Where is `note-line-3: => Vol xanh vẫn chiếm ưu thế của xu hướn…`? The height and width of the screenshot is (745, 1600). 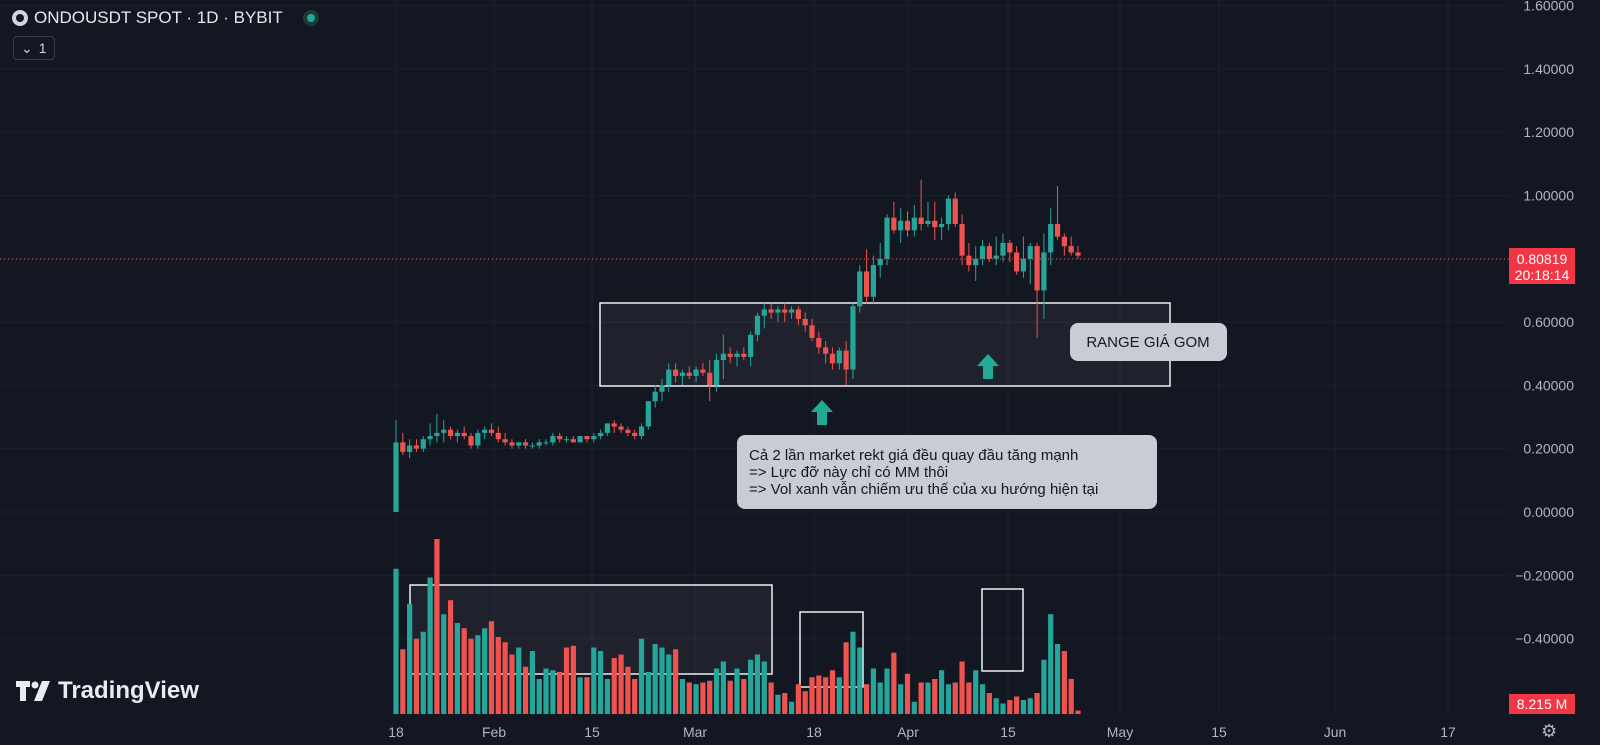 note-line-3: => Vol xanh vẫn chiếm ưu thế của xu hướn… is located at coordinates (923, 489).